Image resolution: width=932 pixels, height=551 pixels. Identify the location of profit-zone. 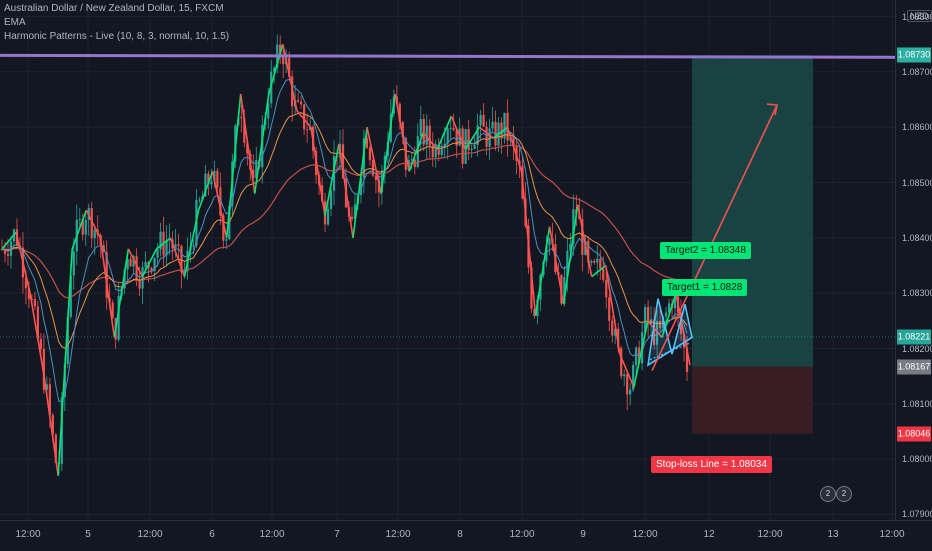
(752, 211).